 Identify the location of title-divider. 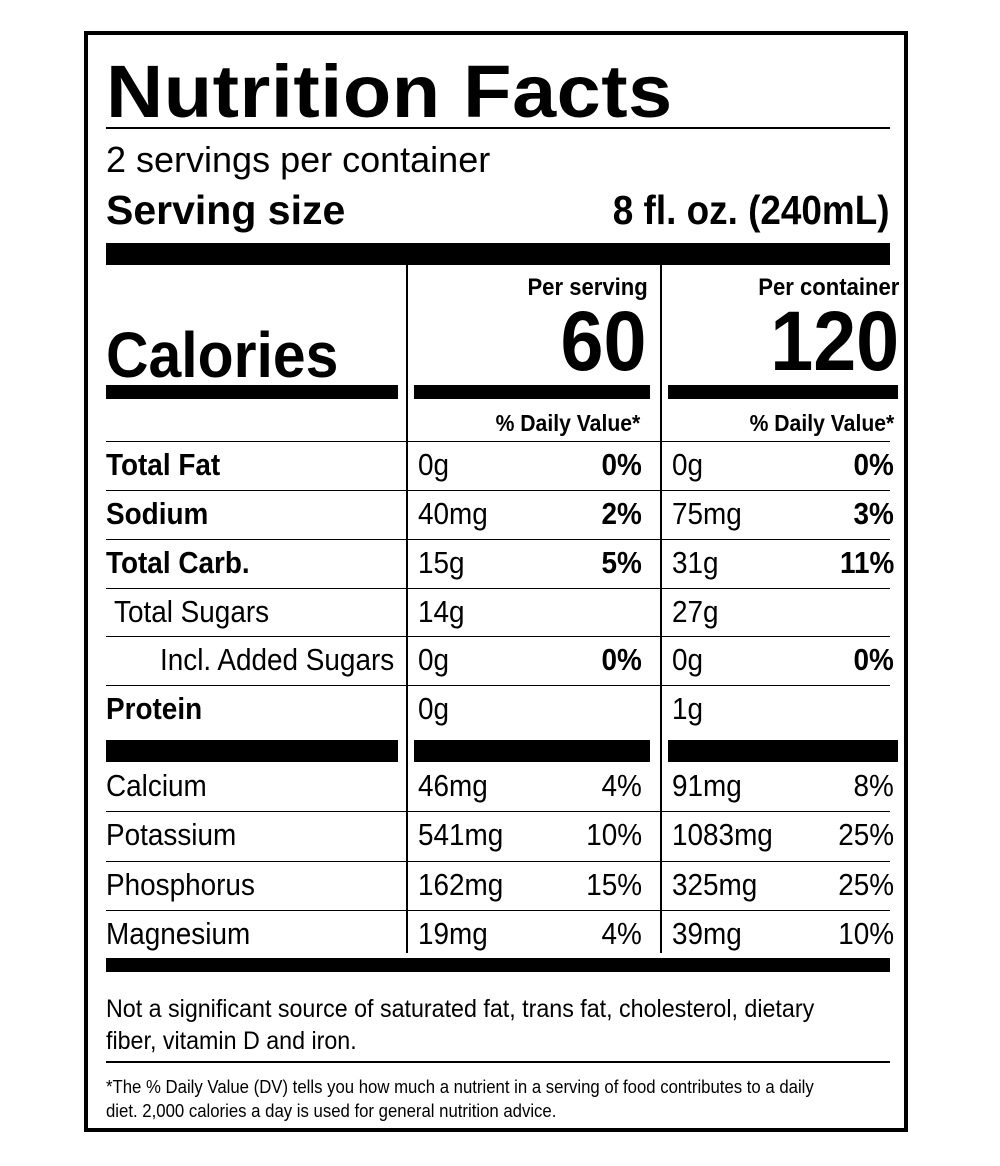
(498, 128).